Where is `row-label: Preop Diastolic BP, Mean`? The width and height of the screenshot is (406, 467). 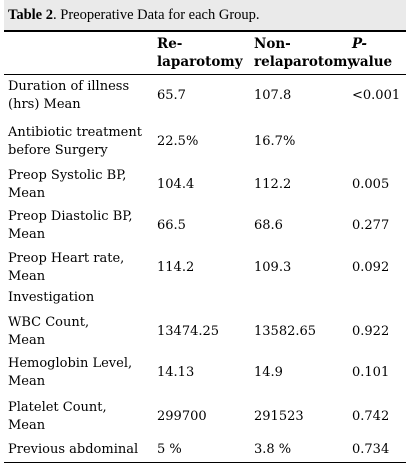 row-label: Preop Diastolic BP, Mean is located at coordinates (70, 225).